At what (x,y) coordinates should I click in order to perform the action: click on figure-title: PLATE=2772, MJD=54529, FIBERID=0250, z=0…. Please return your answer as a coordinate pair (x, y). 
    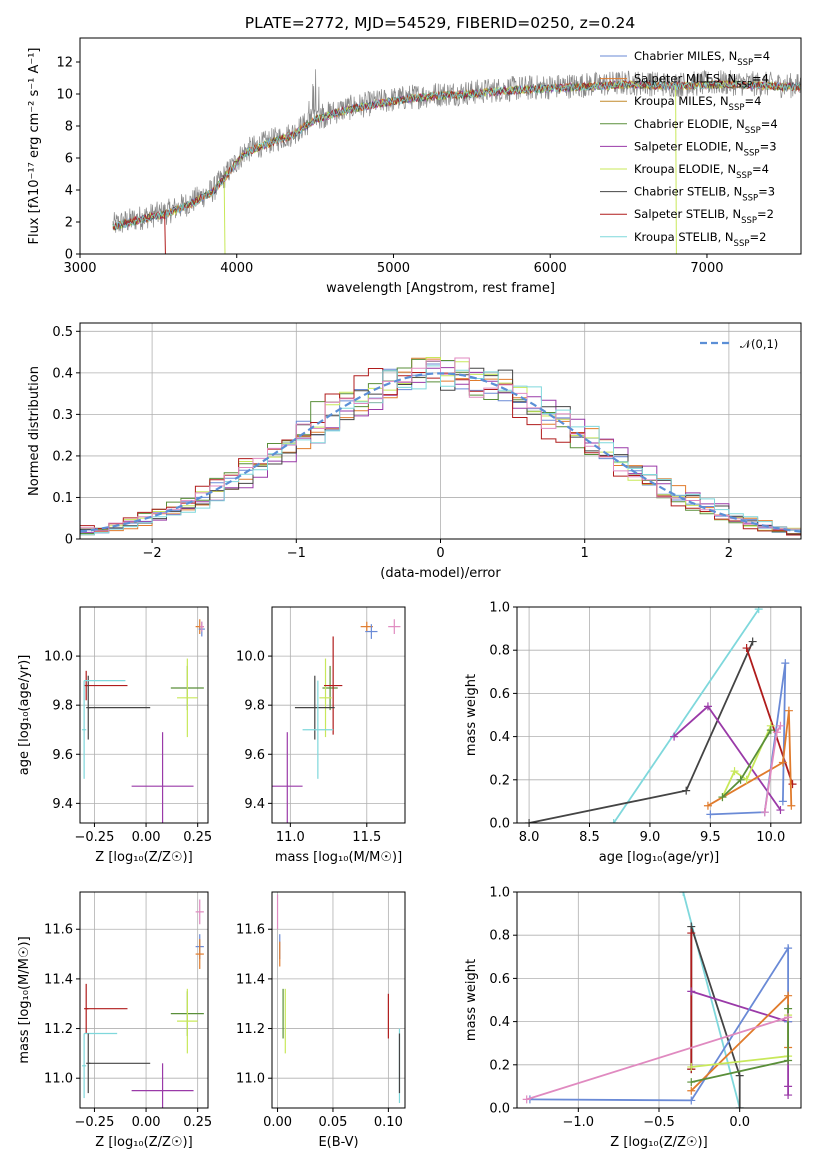
    Looking at the image, I should click on (440, 23).